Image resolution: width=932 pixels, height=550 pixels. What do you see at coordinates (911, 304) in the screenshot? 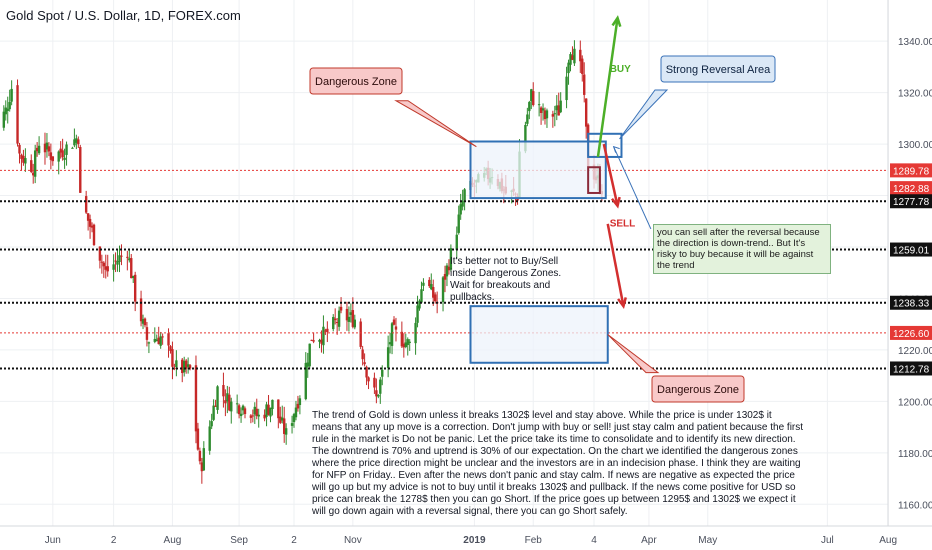
I see `price-badge-label: 1238.33` at bounding box center [911, 304].